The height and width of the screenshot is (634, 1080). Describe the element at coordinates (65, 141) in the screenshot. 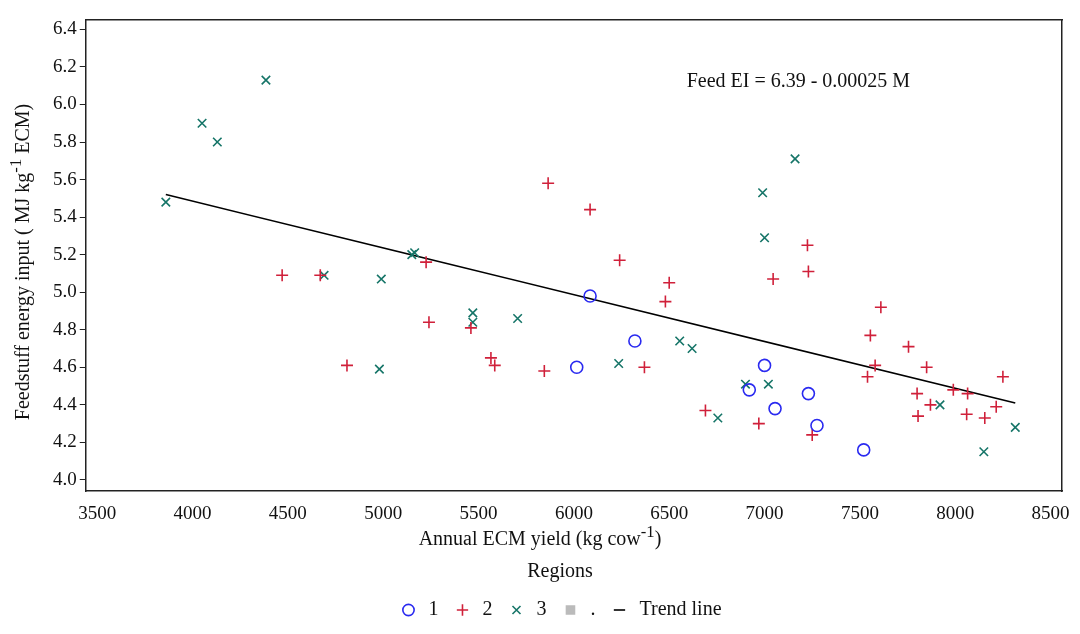

I see `y-tick-label: 5.8` at that location.